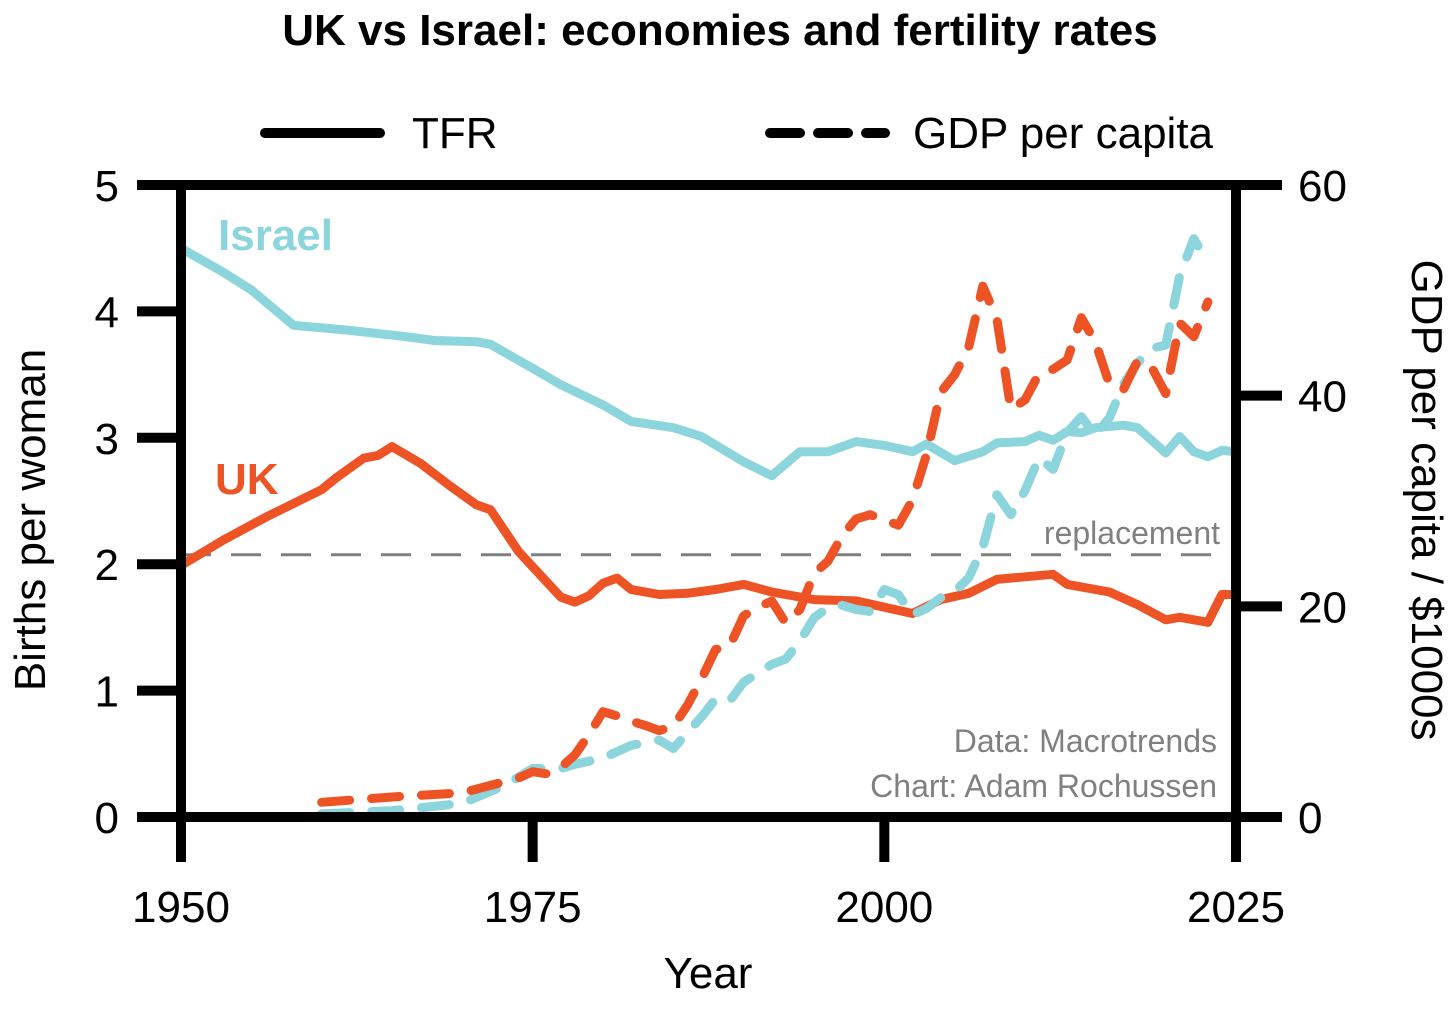  Describe the element at coordinates (708, 534) in the screenshot. I see `series-line-uk-tfr` at that location.